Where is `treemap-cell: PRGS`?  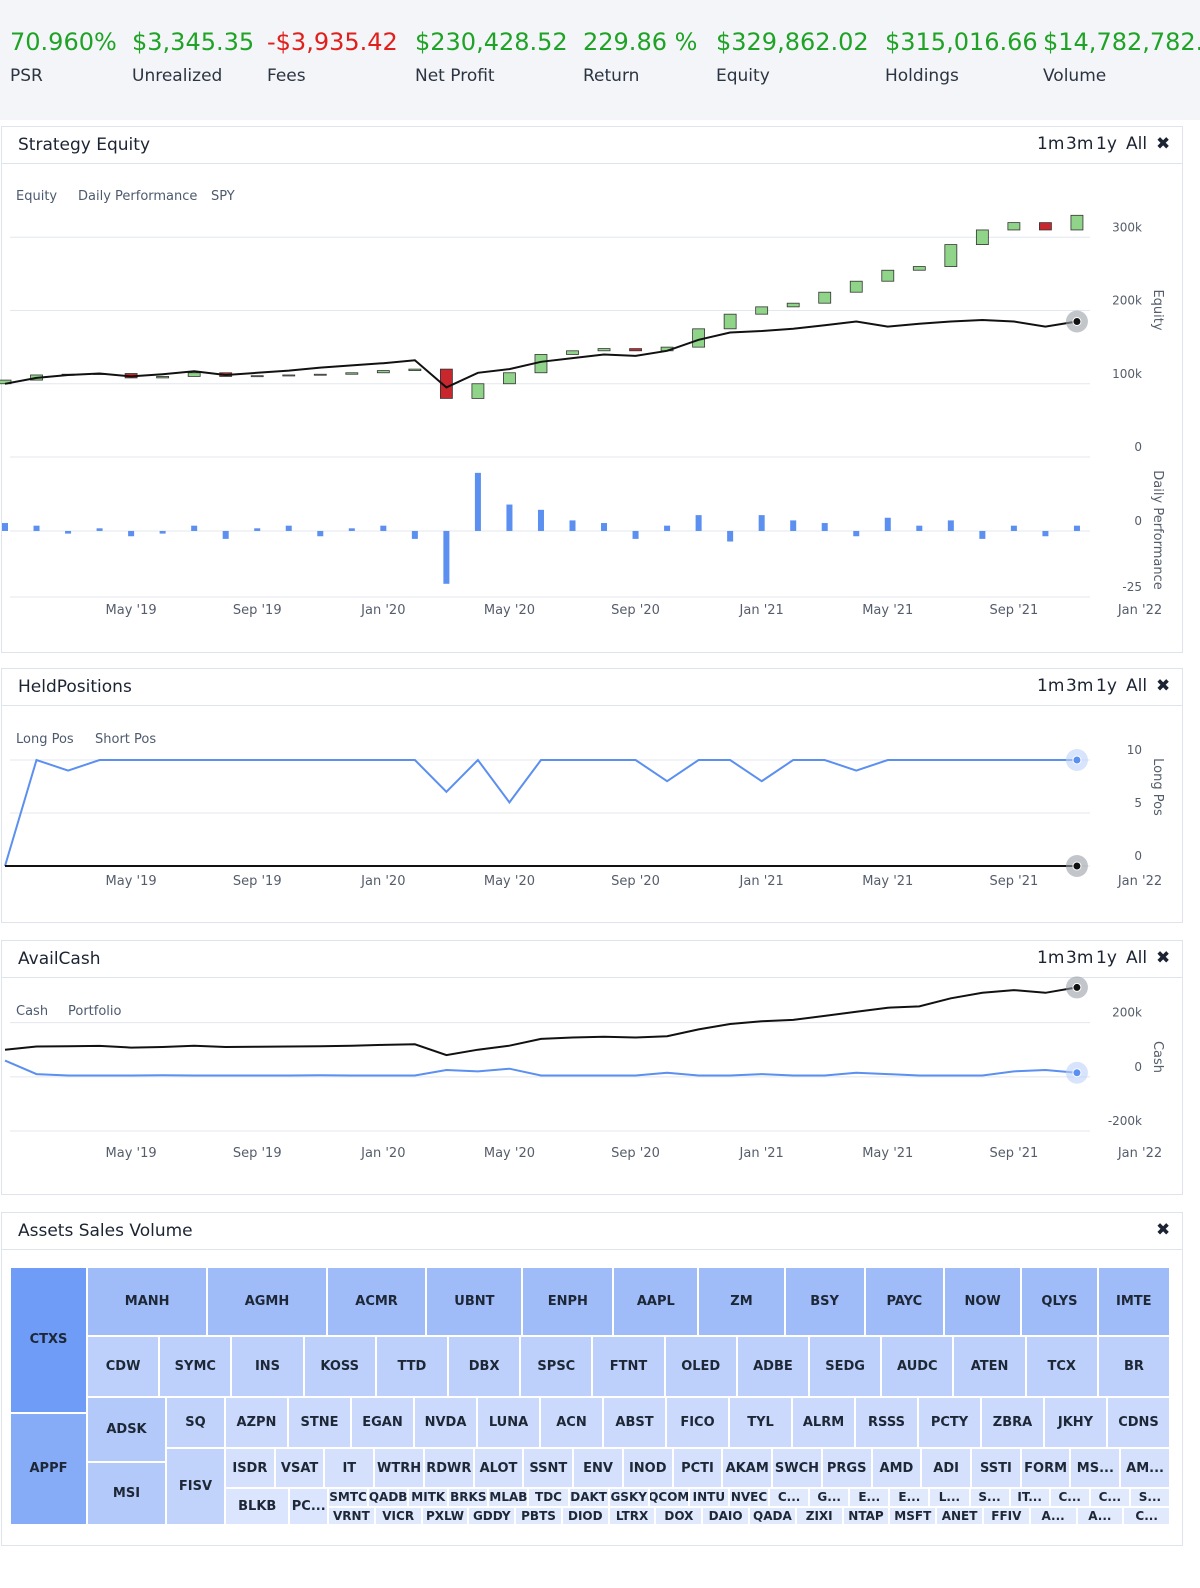 treemap-cell: PRGS is located at coordinates (846, 1468).